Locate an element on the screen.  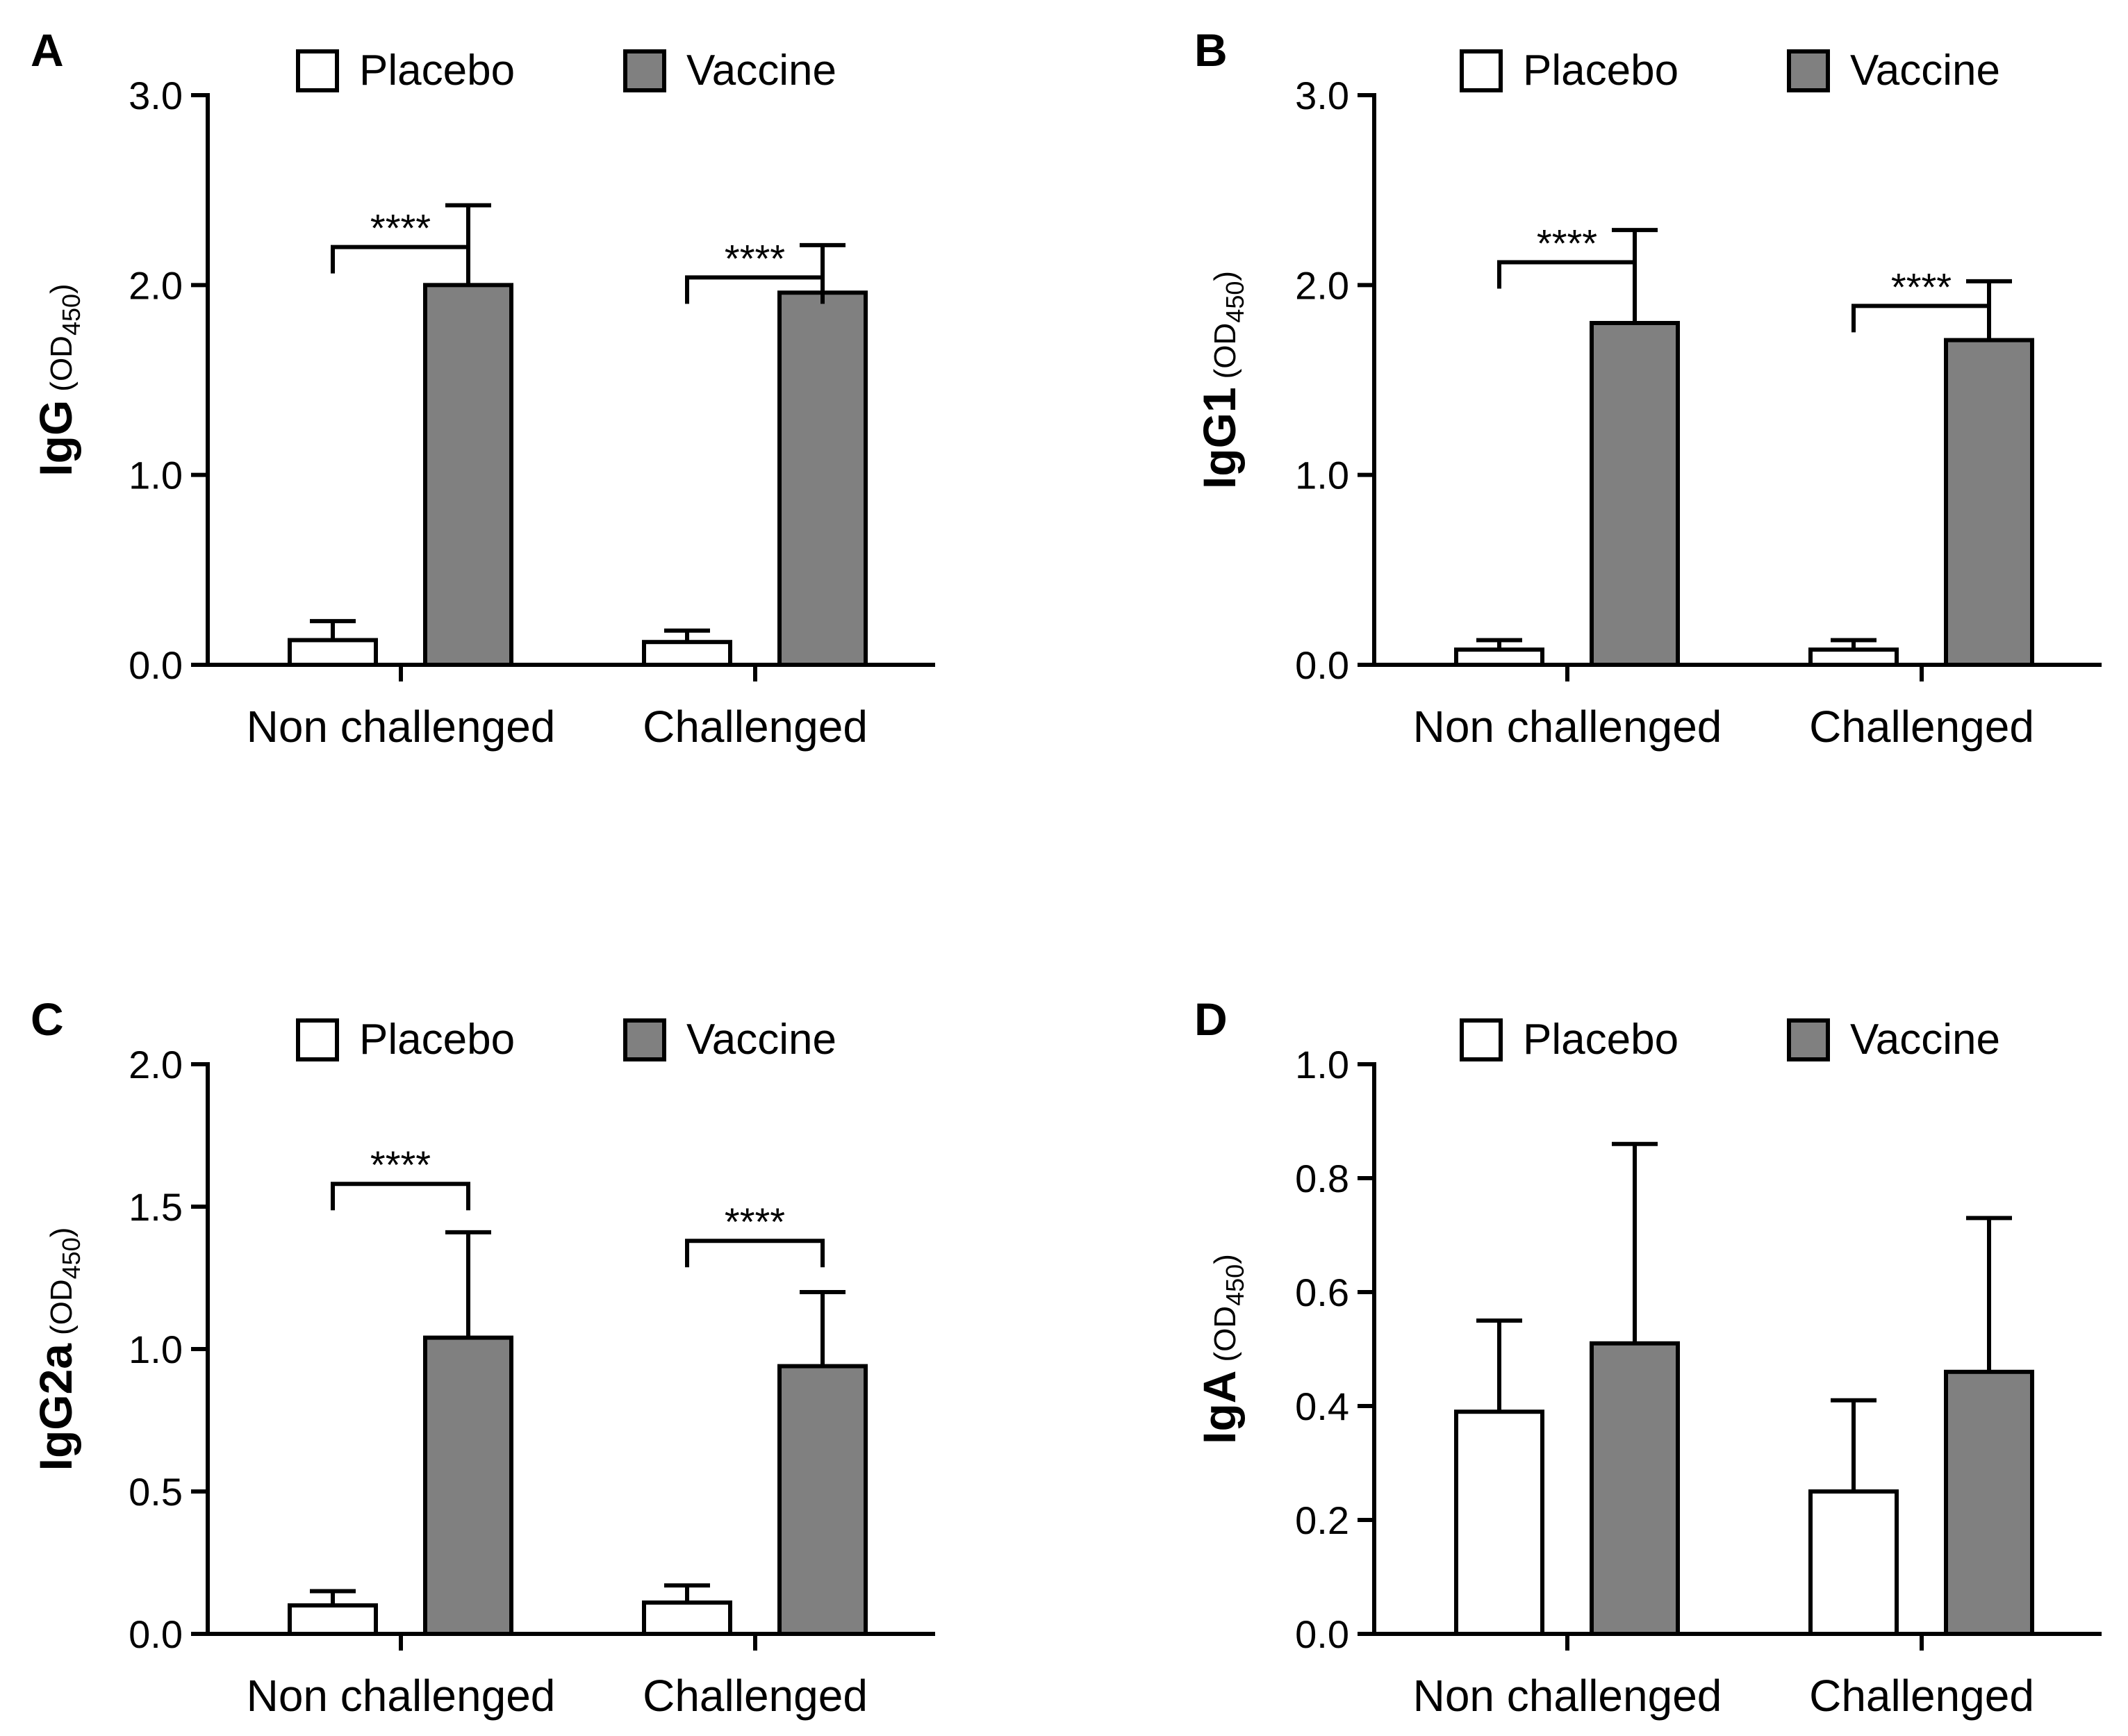
y-axis-title-main: IgG is located at coordinates (55, 438).